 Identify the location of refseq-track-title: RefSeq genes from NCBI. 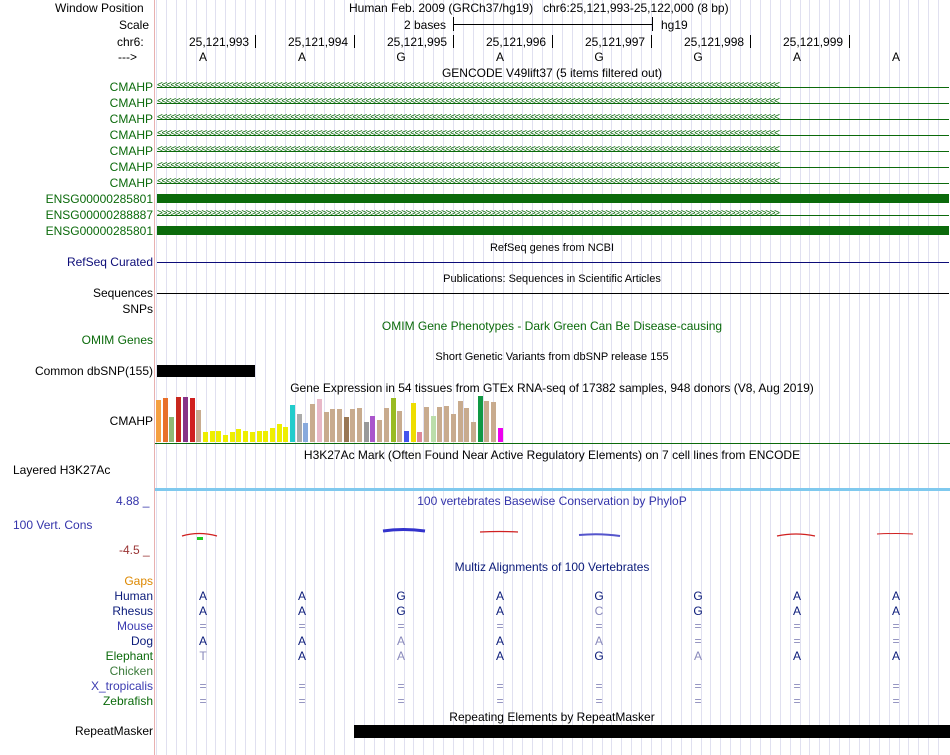
(552, 248).